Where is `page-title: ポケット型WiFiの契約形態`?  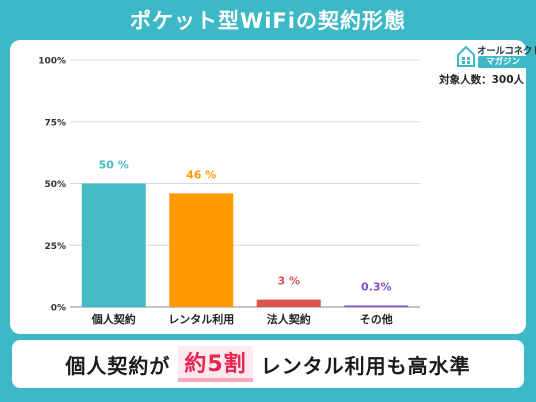
page-title: ポケット型WiFiの契約形態 is located at coordinates (268, 21).